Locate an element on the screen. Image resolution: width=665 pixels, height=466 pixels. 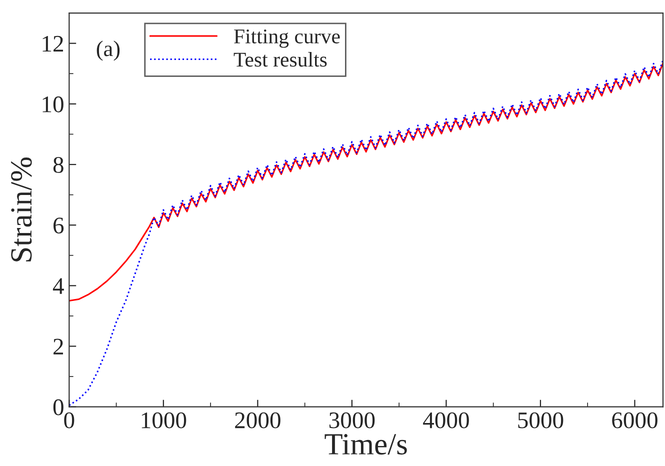
x-tick-label: 3000 is located at coordinates (352, 420).